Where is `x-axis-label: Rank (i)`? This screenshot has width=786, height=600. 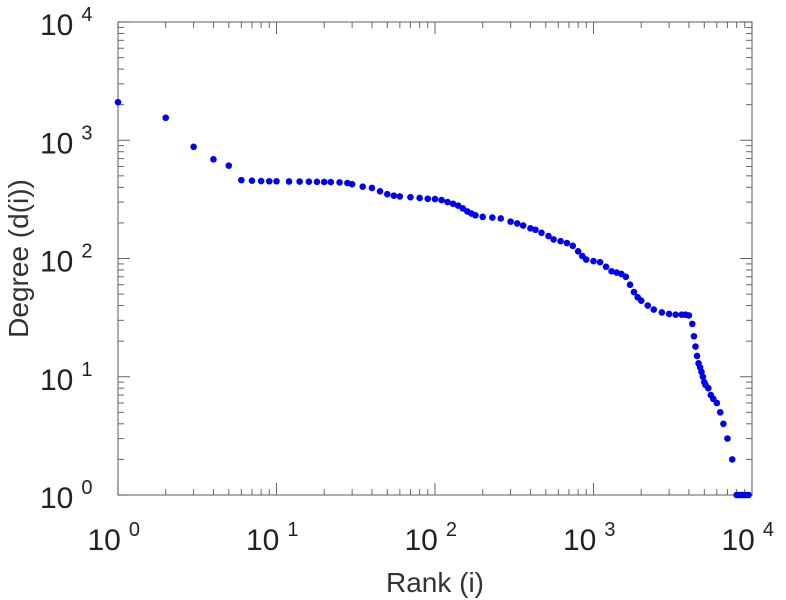 x-axis-label: Rank (i) is located at coordinates (435, 582).